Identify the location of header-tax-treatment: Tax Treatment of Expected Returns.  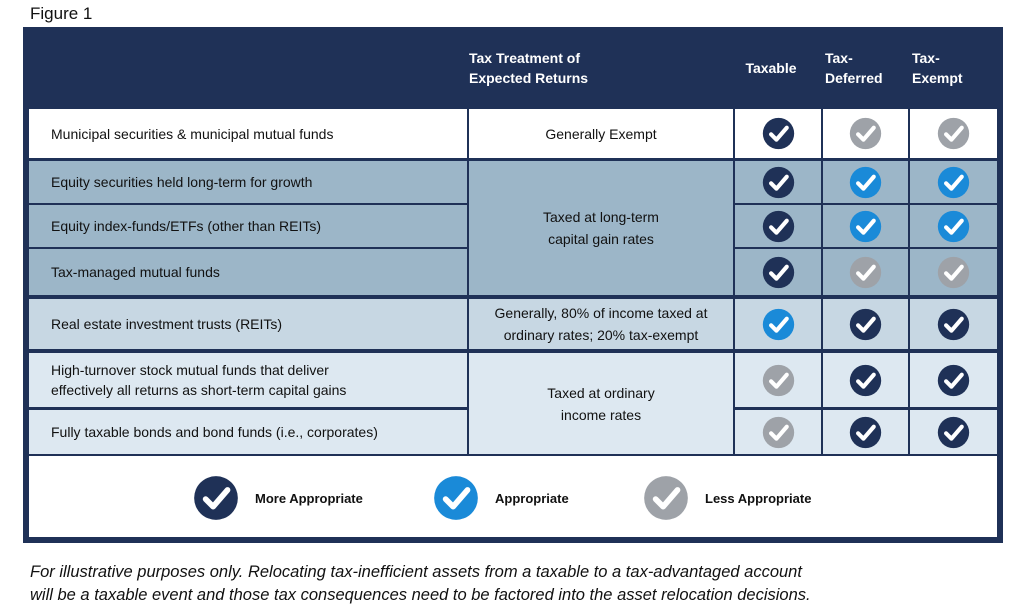
(529, 68).